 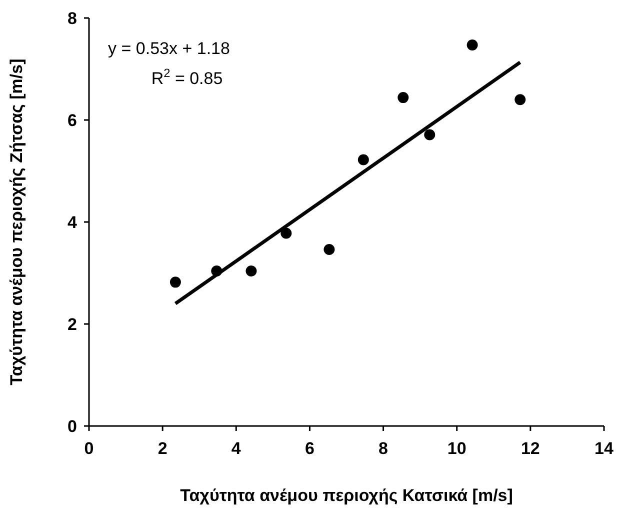 What do you see at coordinates (72, 120) in the screenshot?
I see `y-tick-label: 6` at bounding box center [72, 120].